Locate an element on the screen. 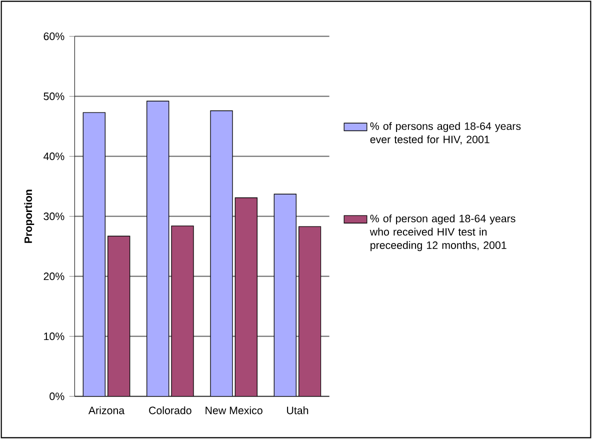 The image size is (592, 439). y-tick-label: 30% is located at coordinates (54, 216).